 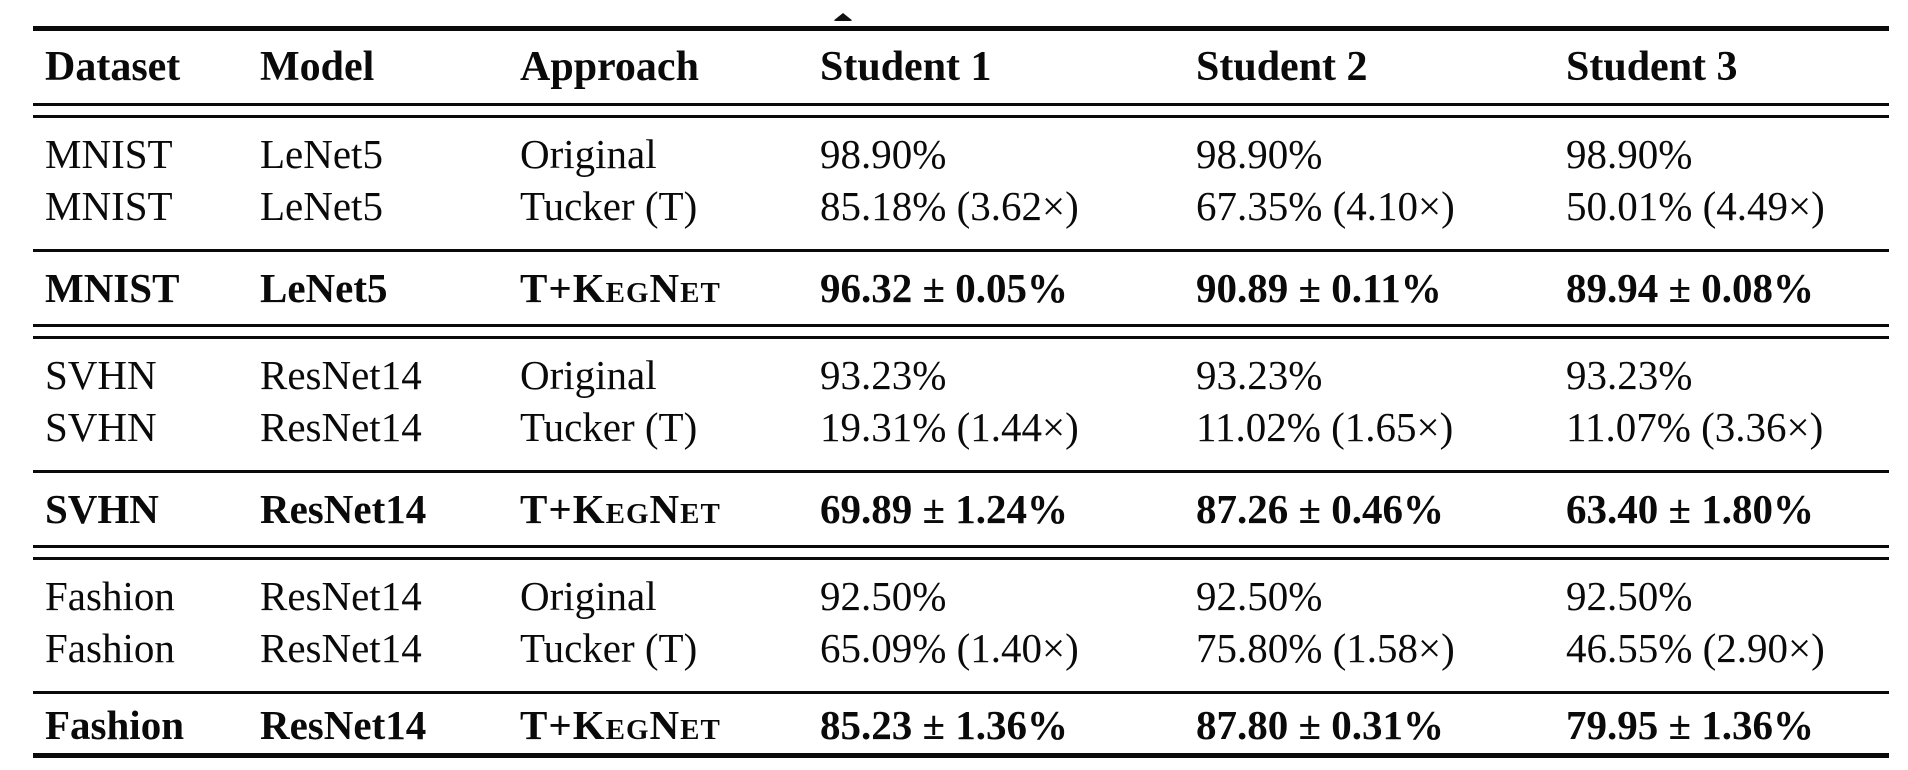 I want to click on cell-student3: 63.40 ± 1.80%, so click(x=1690, y=509).